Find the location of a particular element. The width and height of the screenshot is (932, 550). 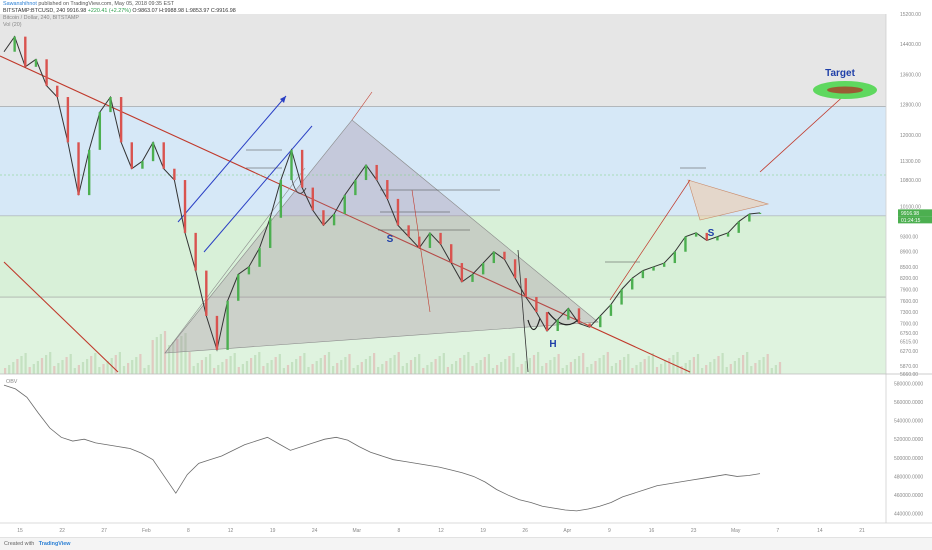

volume-label: Vol (20) is located at coordinates (12, 25).